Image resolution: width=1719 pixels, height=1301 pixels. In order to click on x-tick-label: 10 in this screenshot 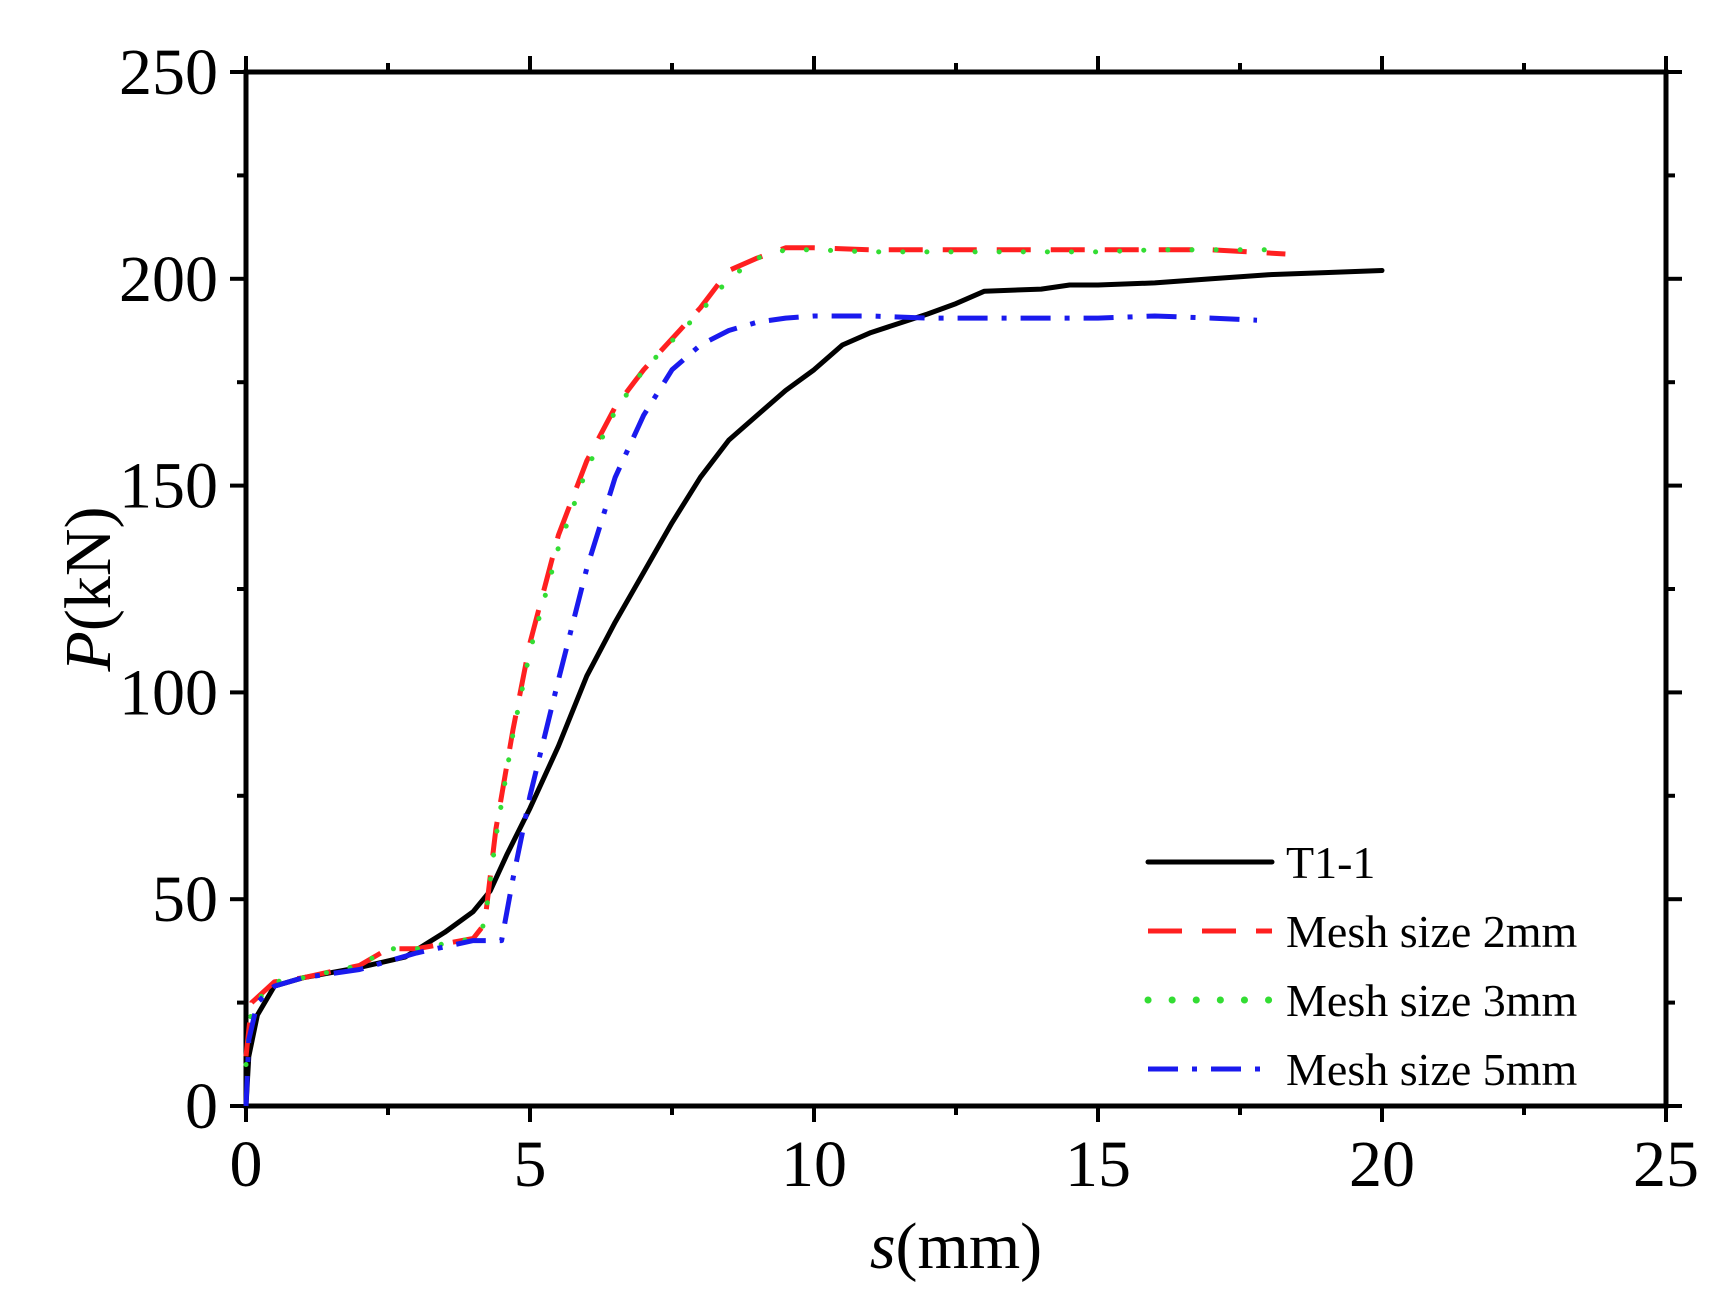, I will do `click(814, 1164)`.